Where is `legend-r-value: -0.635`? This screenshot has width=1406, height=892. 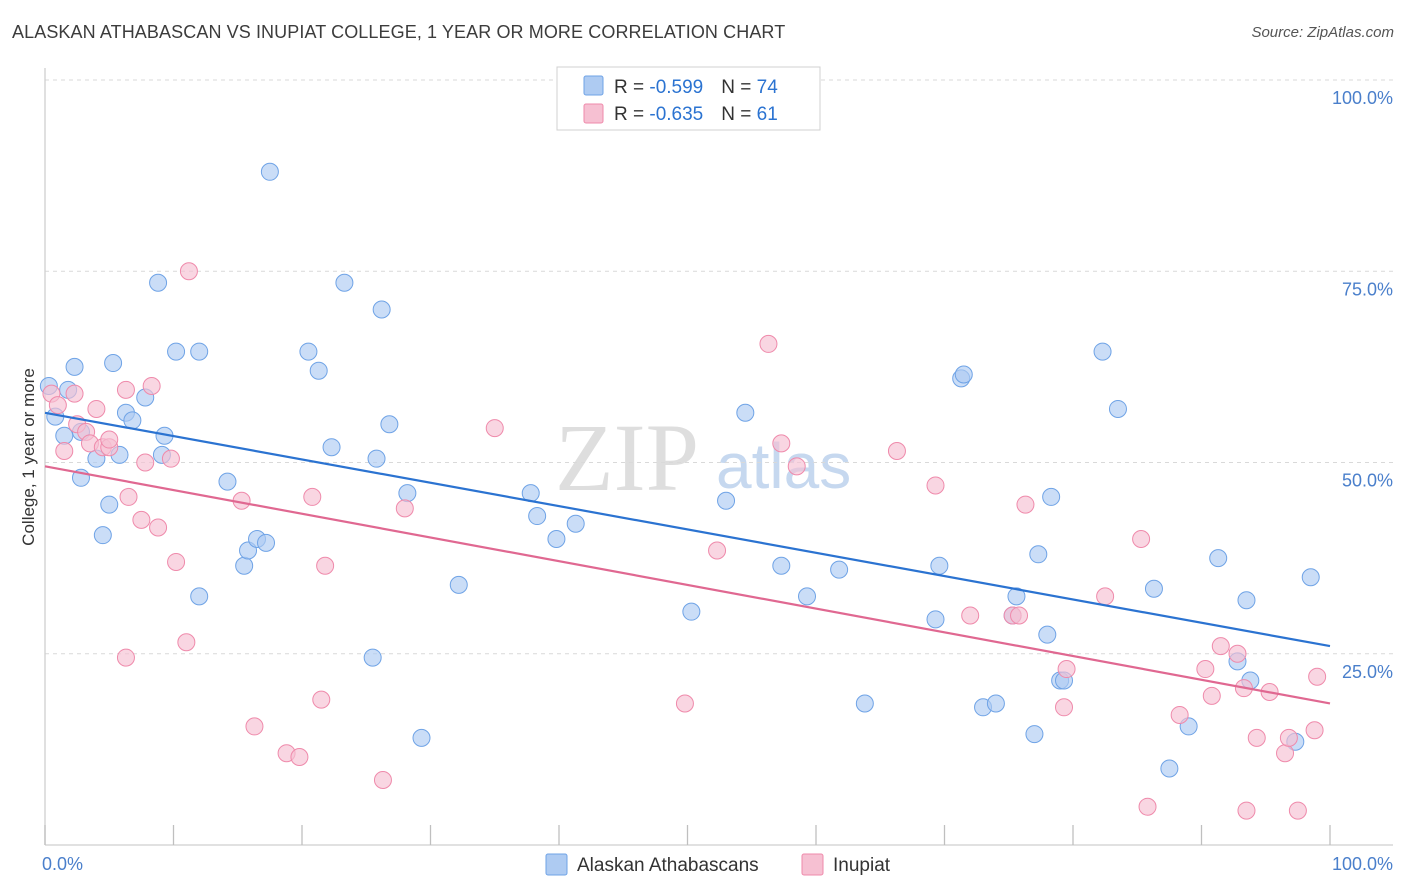 legend-r-value: -0.635 is located at coordinates (676, 114).